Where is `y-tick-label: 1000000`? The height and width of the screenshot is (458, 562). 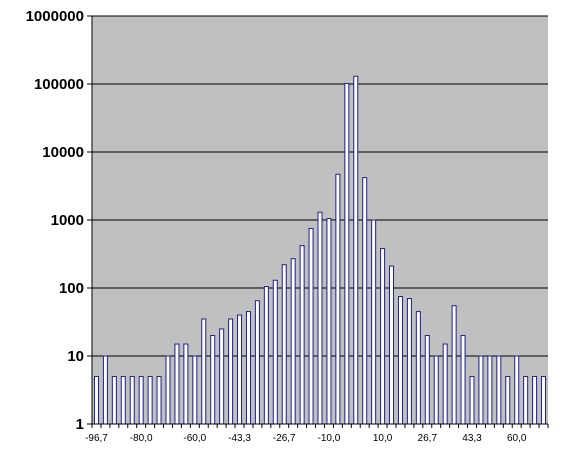 y-tick-label: 1000000 is located at coordinates (55, 16).